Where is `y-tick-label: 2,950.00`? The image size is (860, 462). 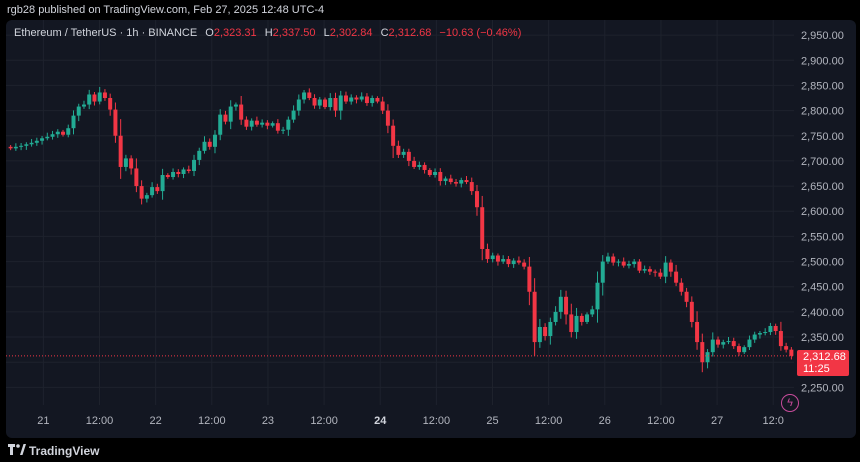 y-tick-label: 2,950.00 is located at coordinates (822, 36).